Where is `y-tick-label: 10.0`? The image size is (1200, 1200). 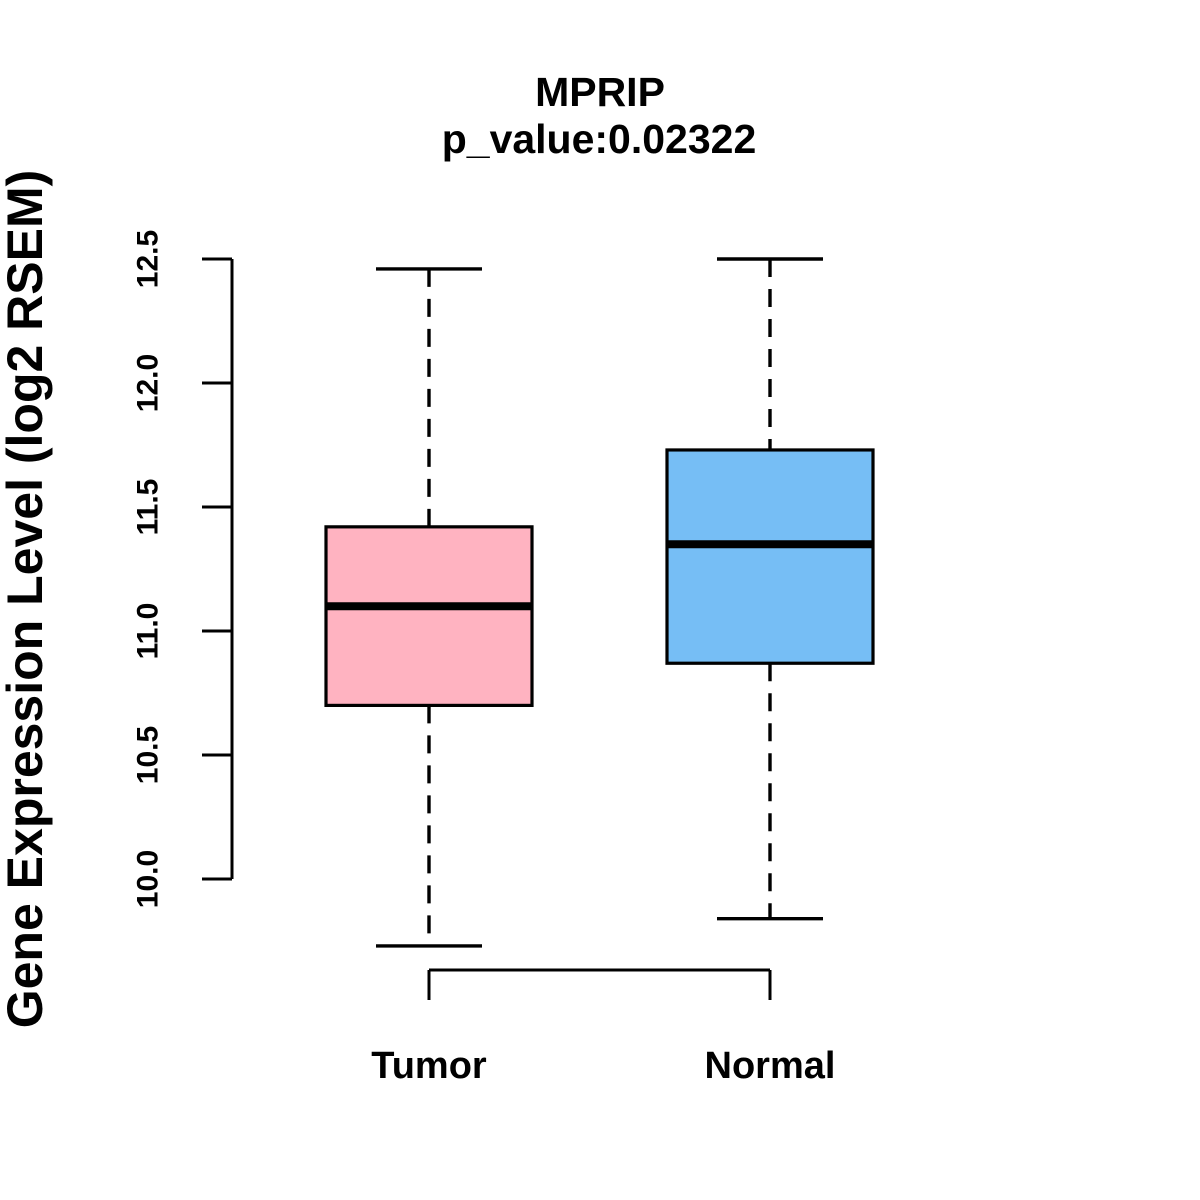 y-tick-label: 10.0 is located at coordinates (148, 879).